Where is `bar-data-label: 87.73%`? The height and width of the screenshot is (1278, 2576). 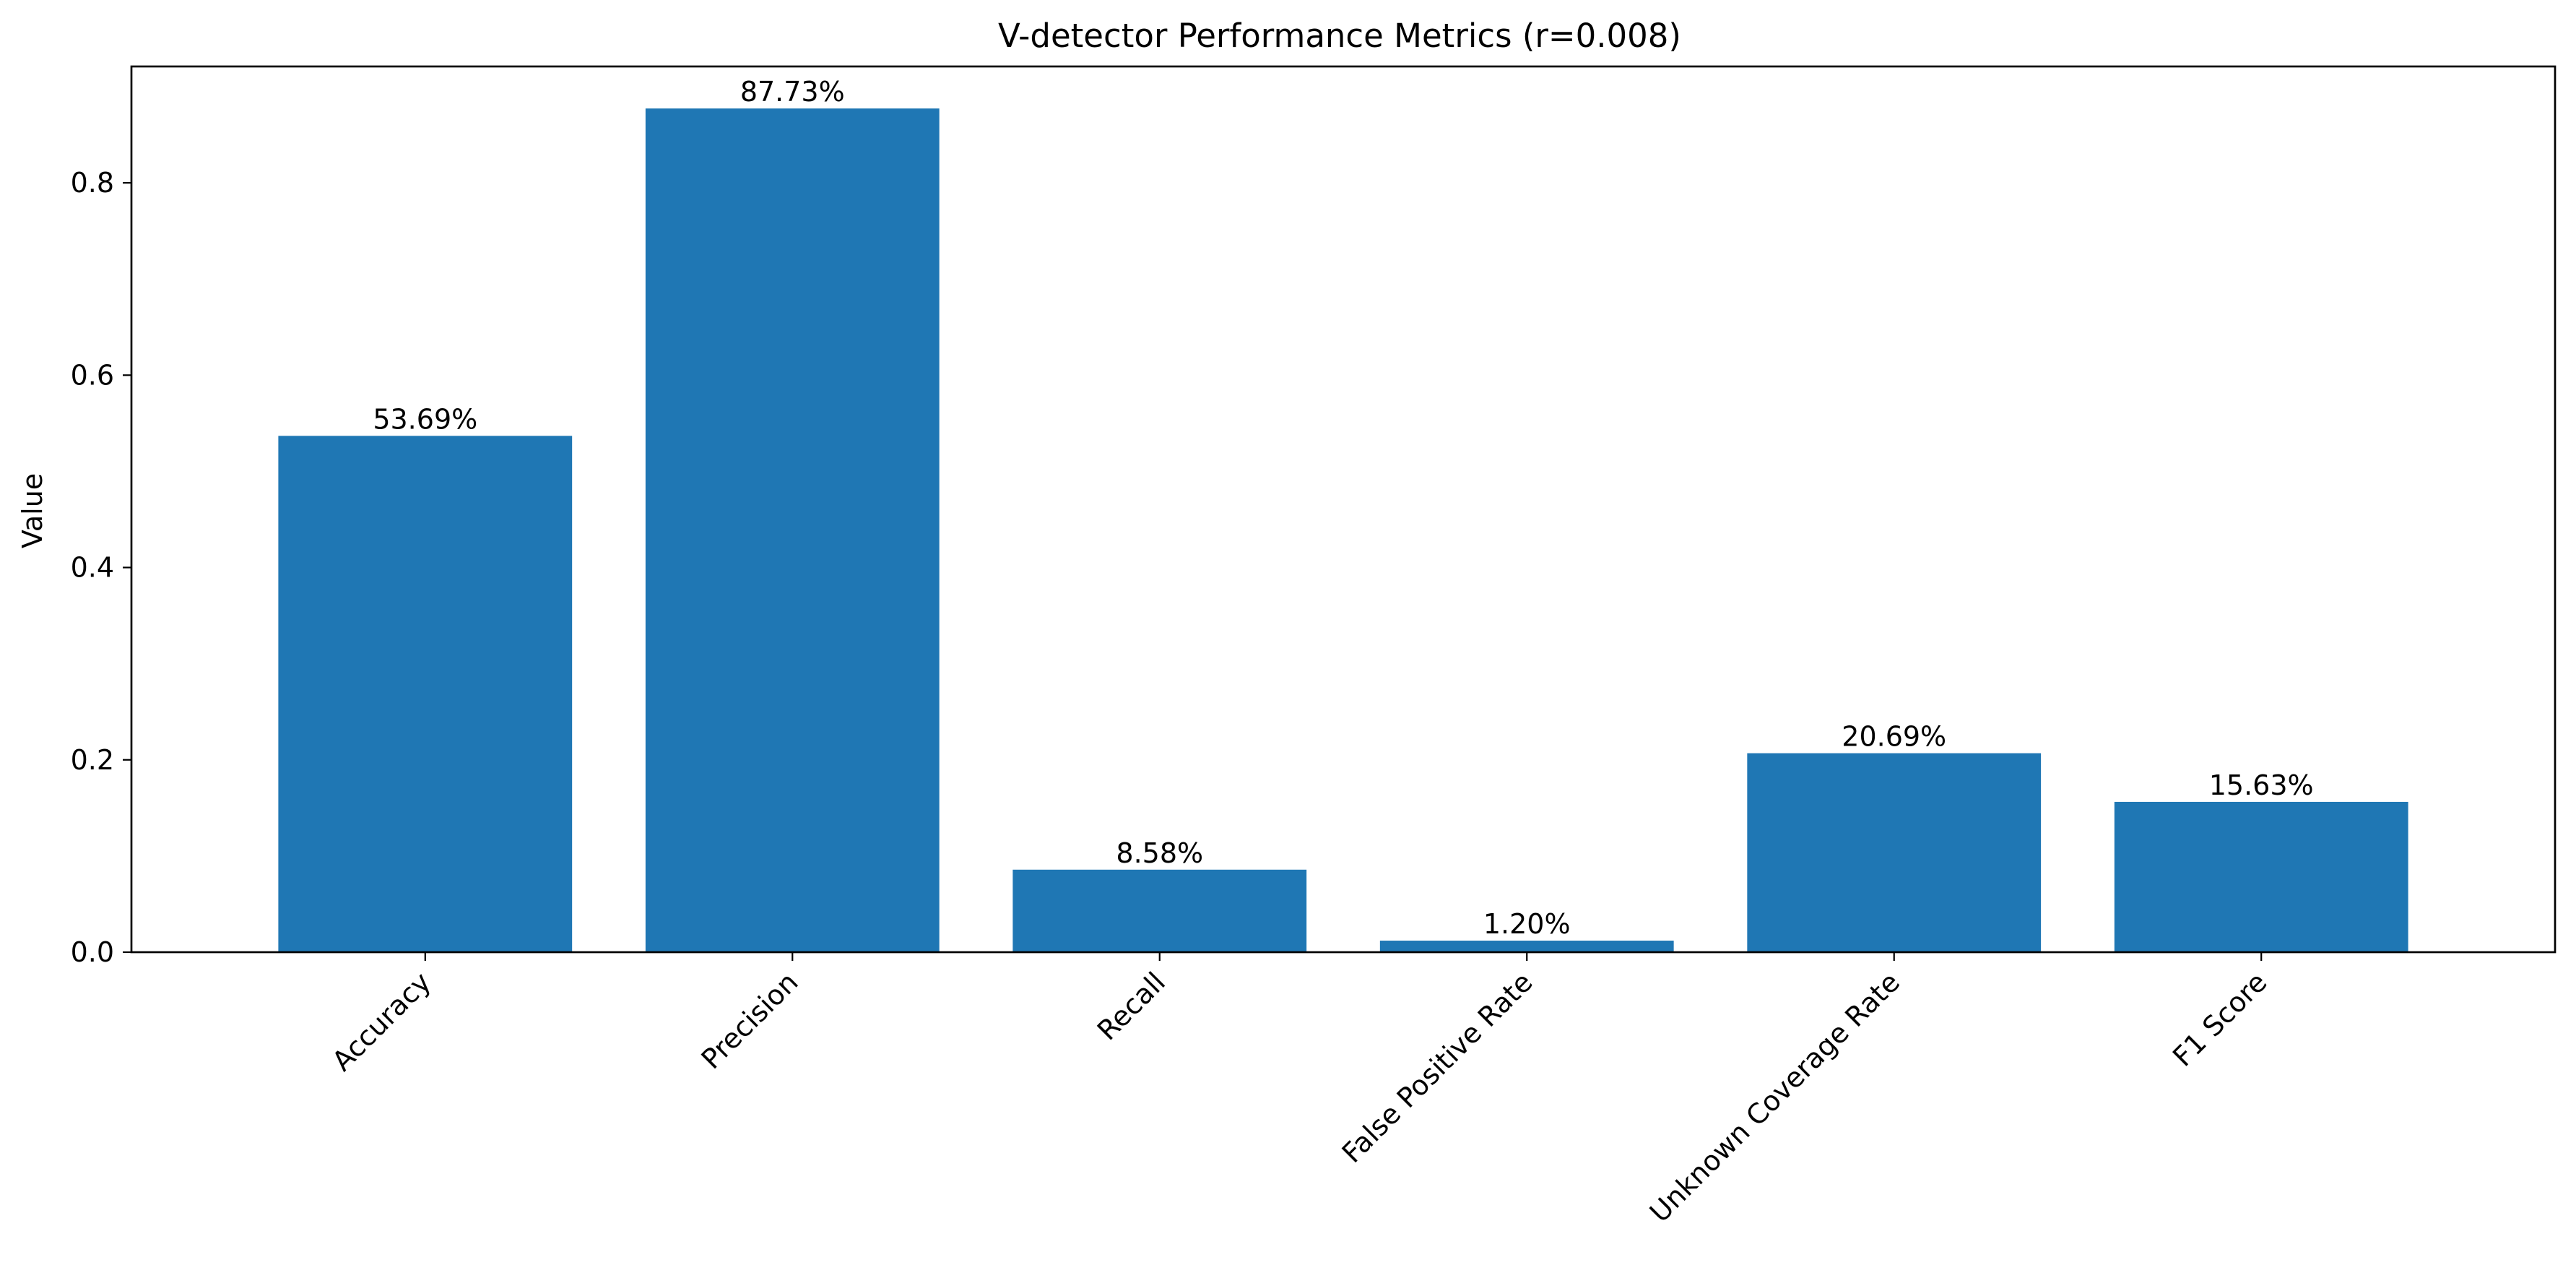 bar-data-label: 87.73% is located at coordinates (792, 92).